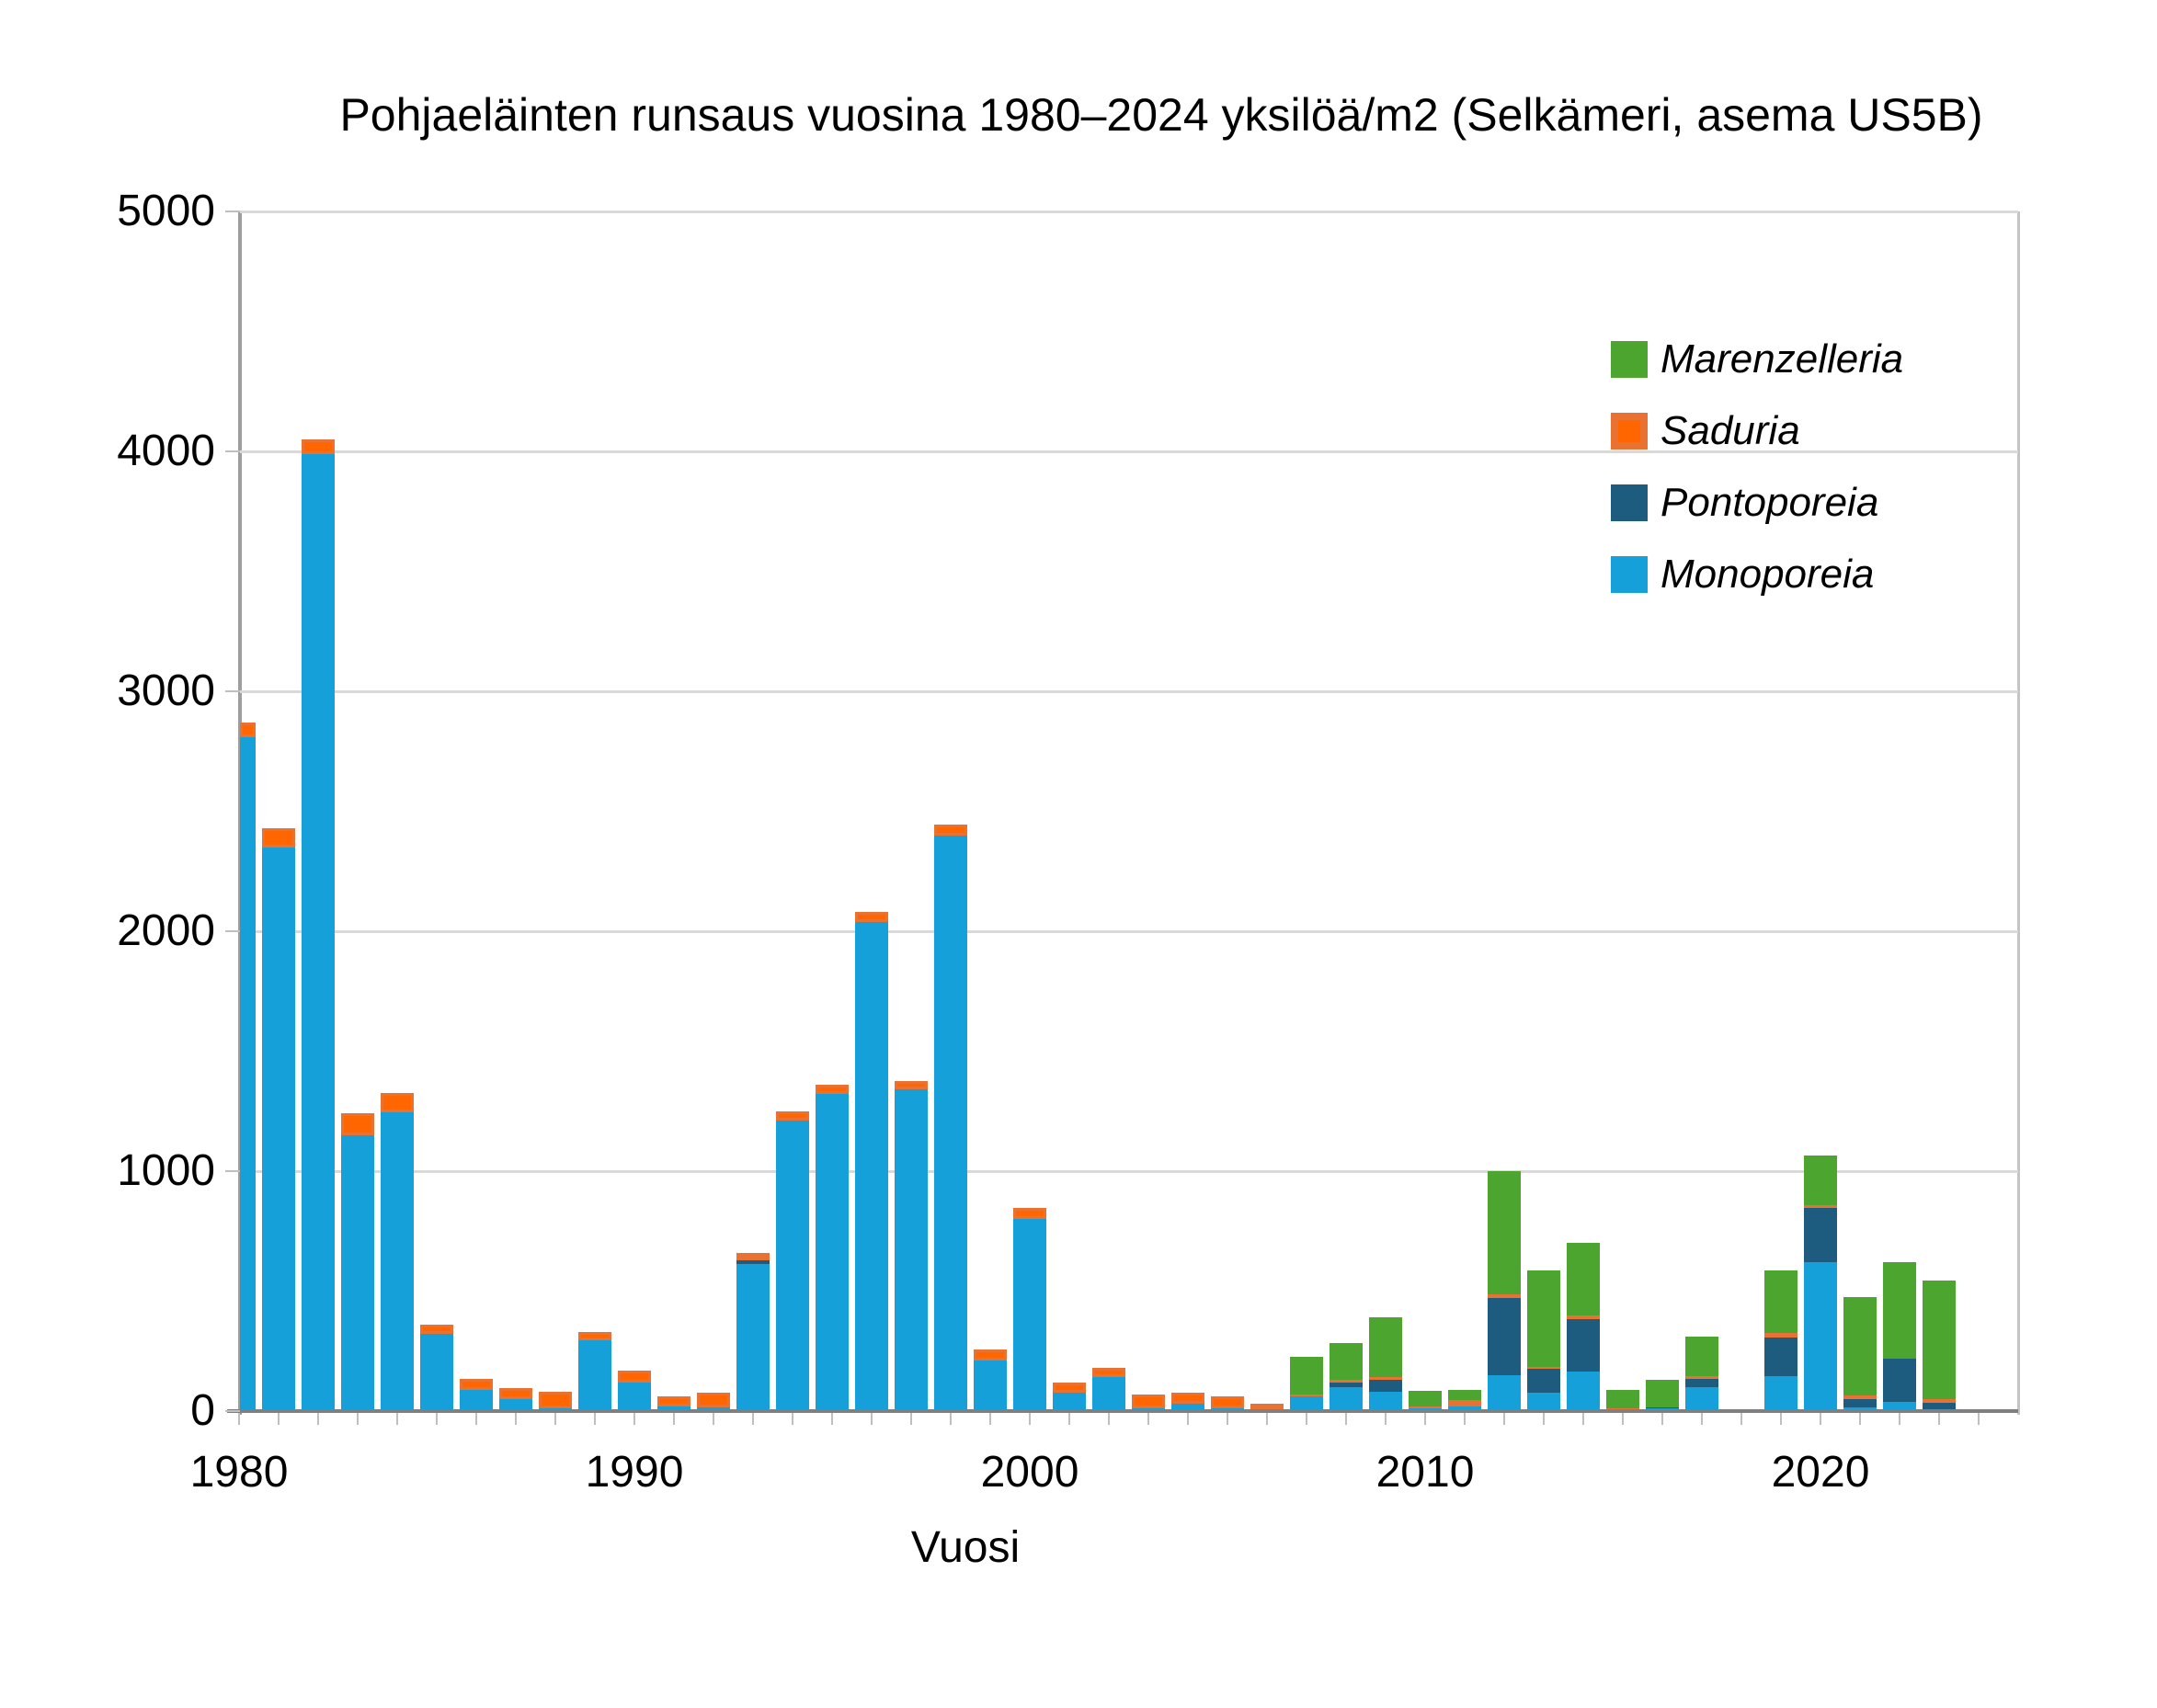  Describe the element at coordinates (1109, 1373) in the screenshot. I see `bar-2002-saduria` at that location.